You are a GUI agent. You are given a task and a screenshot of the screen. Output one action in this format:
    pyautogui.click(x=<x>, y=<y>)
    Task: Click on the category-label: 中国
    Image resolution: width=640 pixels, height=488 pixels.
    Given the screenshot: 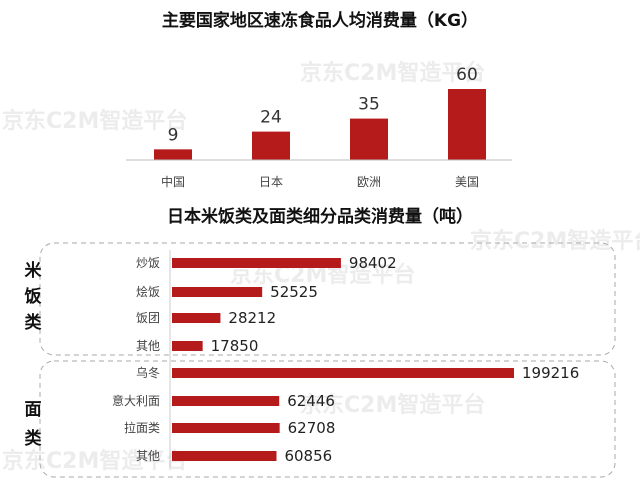 What is the action you would take?
    pyautogui.click(x=173, y=181)
    